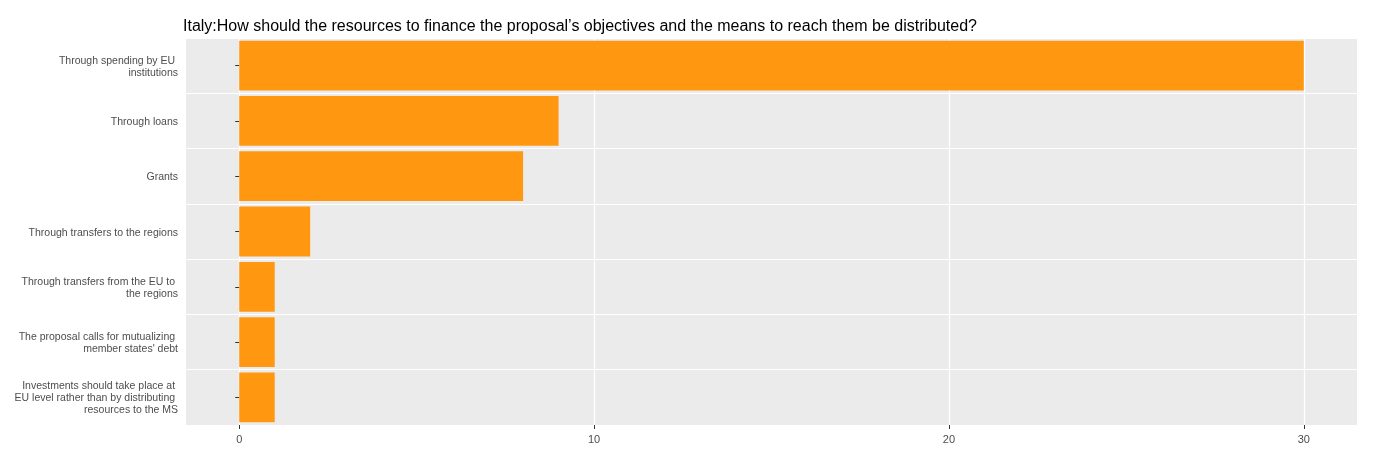 The image size is (1373, 461). Describe the element at coordinates (949, 438) in the screenshot. I see `x-tick-label: 20` at that location.